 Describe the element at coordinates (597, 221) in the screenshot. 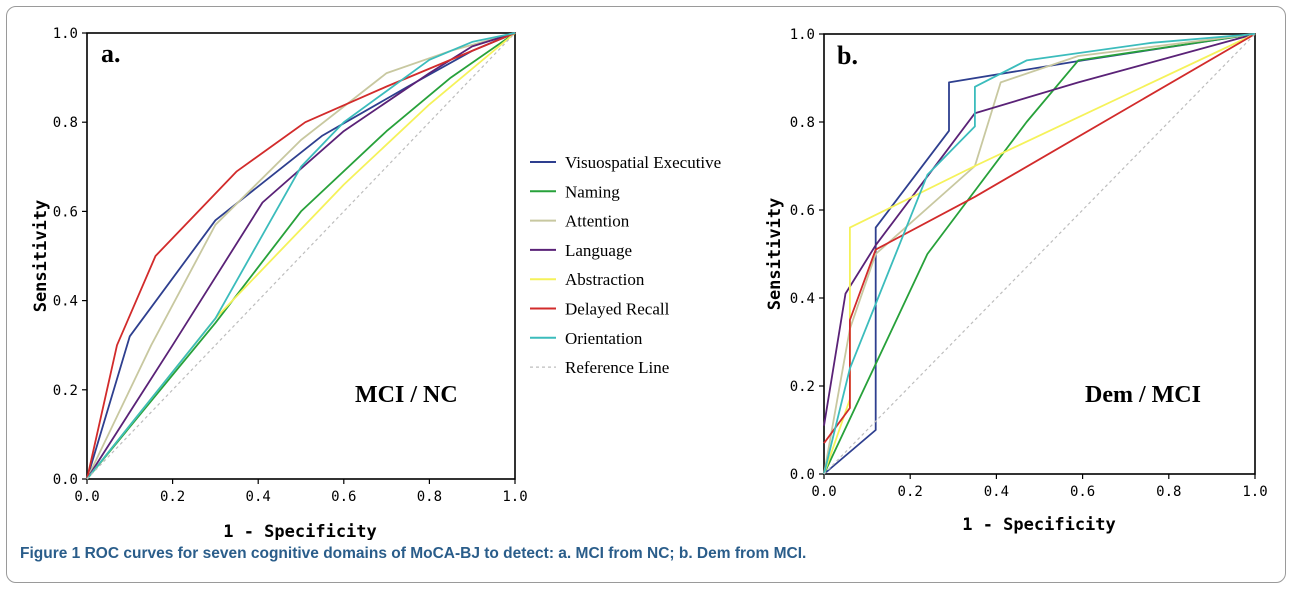

I see `legend-label-attention: Attention` at that location.